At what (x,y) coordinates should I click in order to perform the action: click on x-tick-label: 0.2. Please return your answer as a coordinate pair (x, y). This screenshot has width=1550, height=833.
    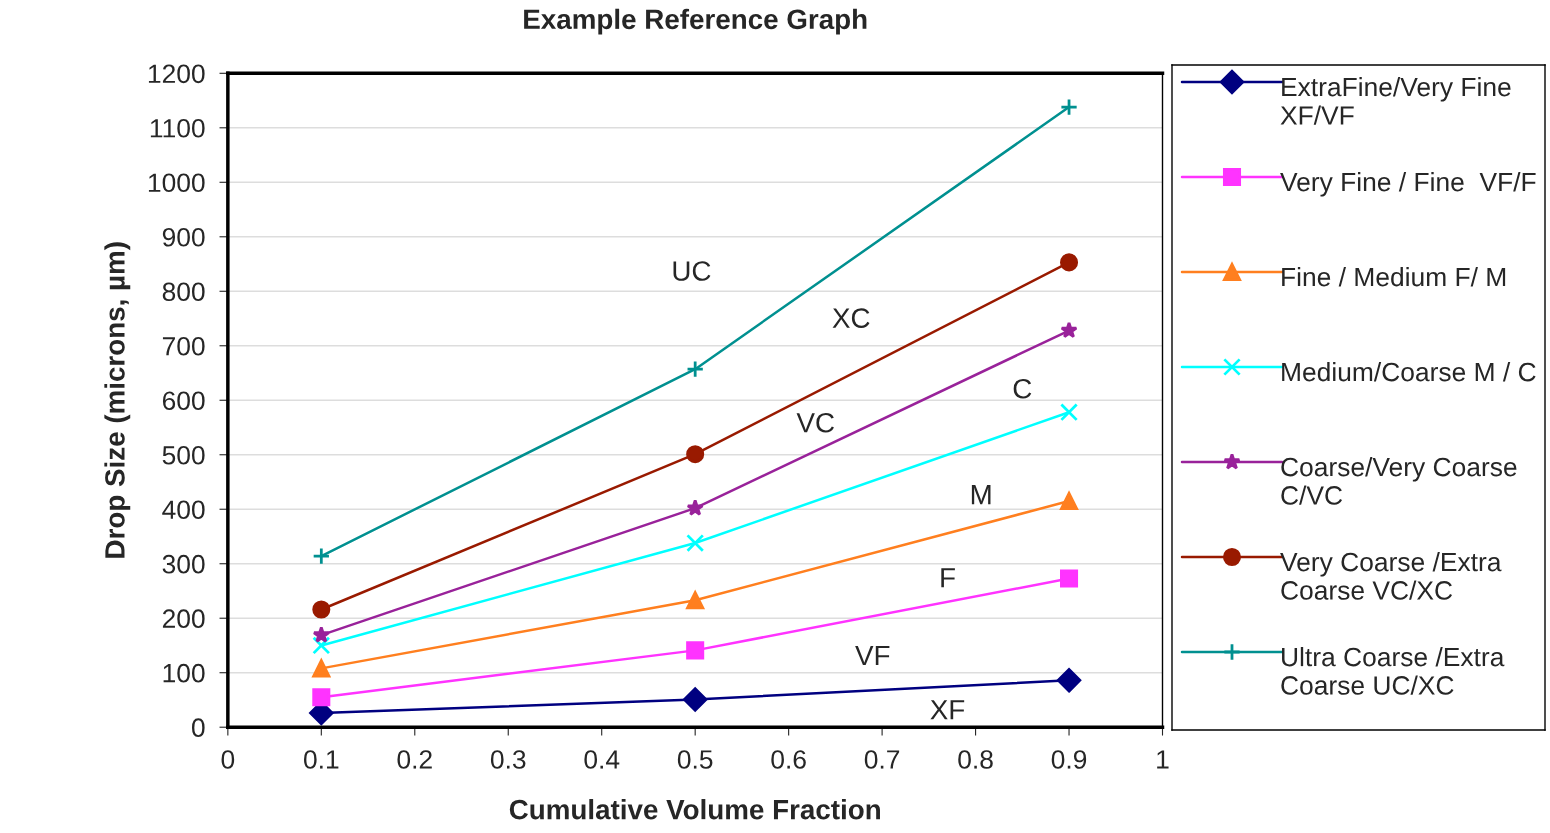
    Looking at the image, I should click on (414, 759).